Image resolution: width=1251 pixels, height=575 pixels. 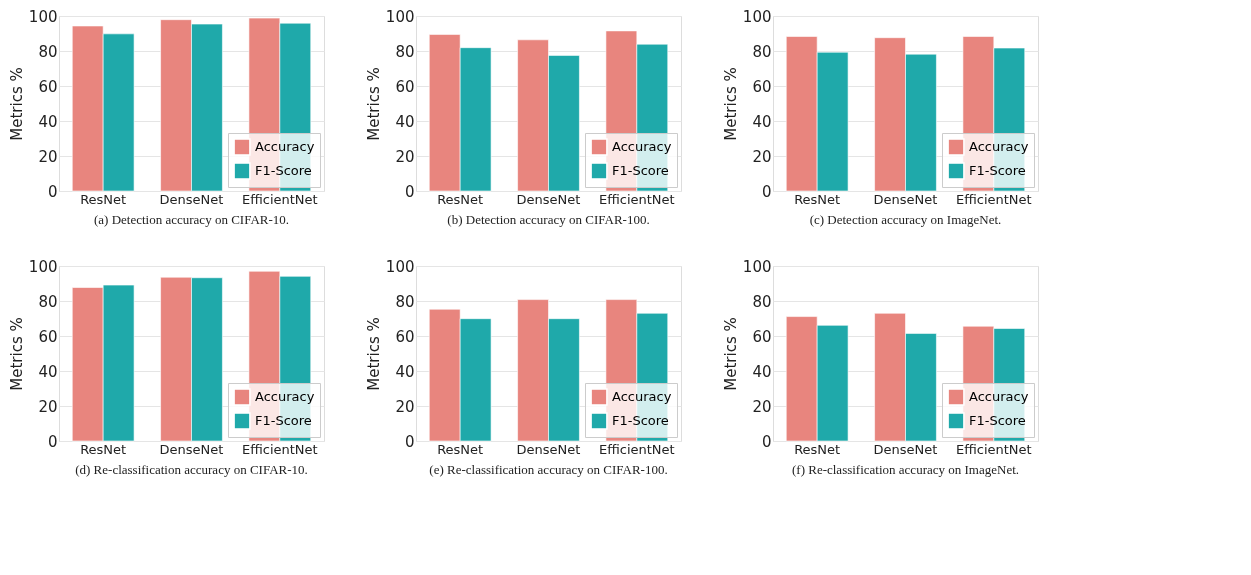 What do you see at coordinates (191, 469) in the screenshot?
I see `text: (d) Re-classification accuracy on CIFAR-10.` at bounding box center [191, 469].